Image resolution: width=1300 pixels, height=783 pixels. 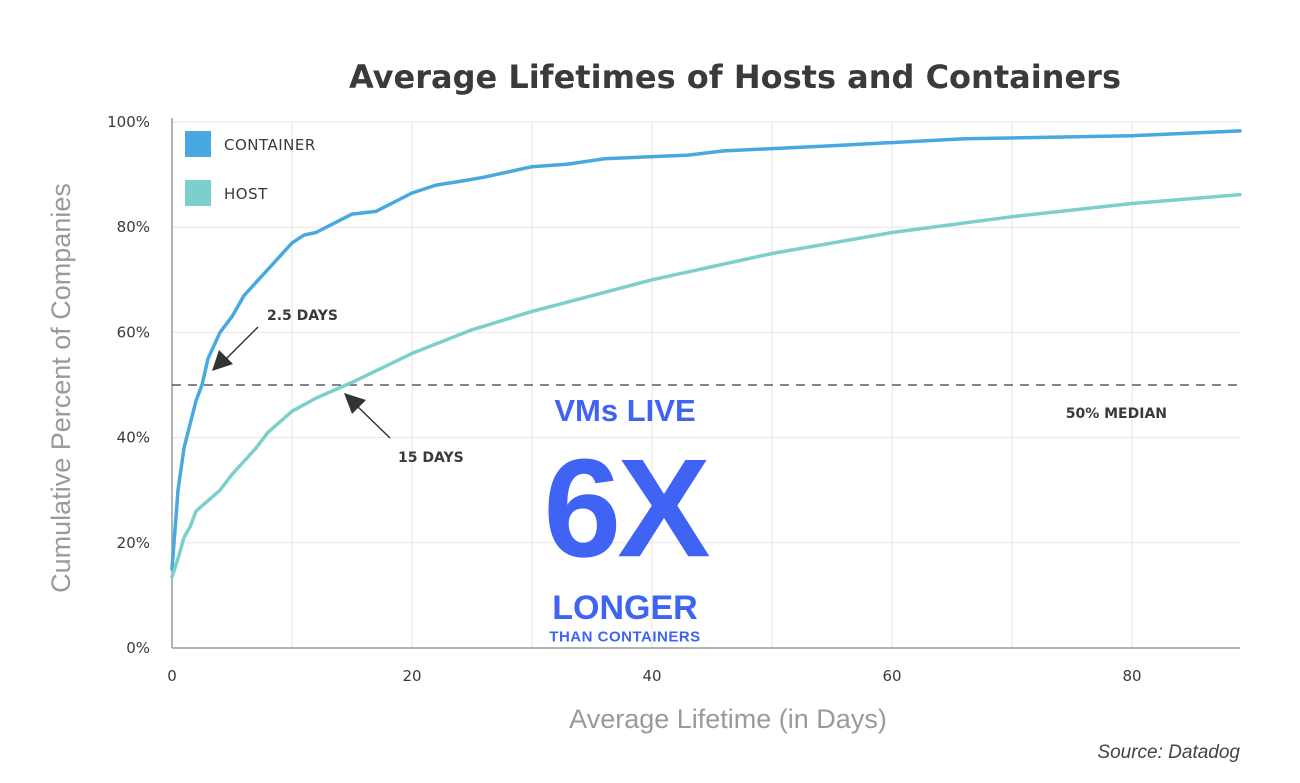 What do you see at coordinates (133, 332) in the screenshot?
I see `y-tick-label: 60%` at bounding box center [133, 332].